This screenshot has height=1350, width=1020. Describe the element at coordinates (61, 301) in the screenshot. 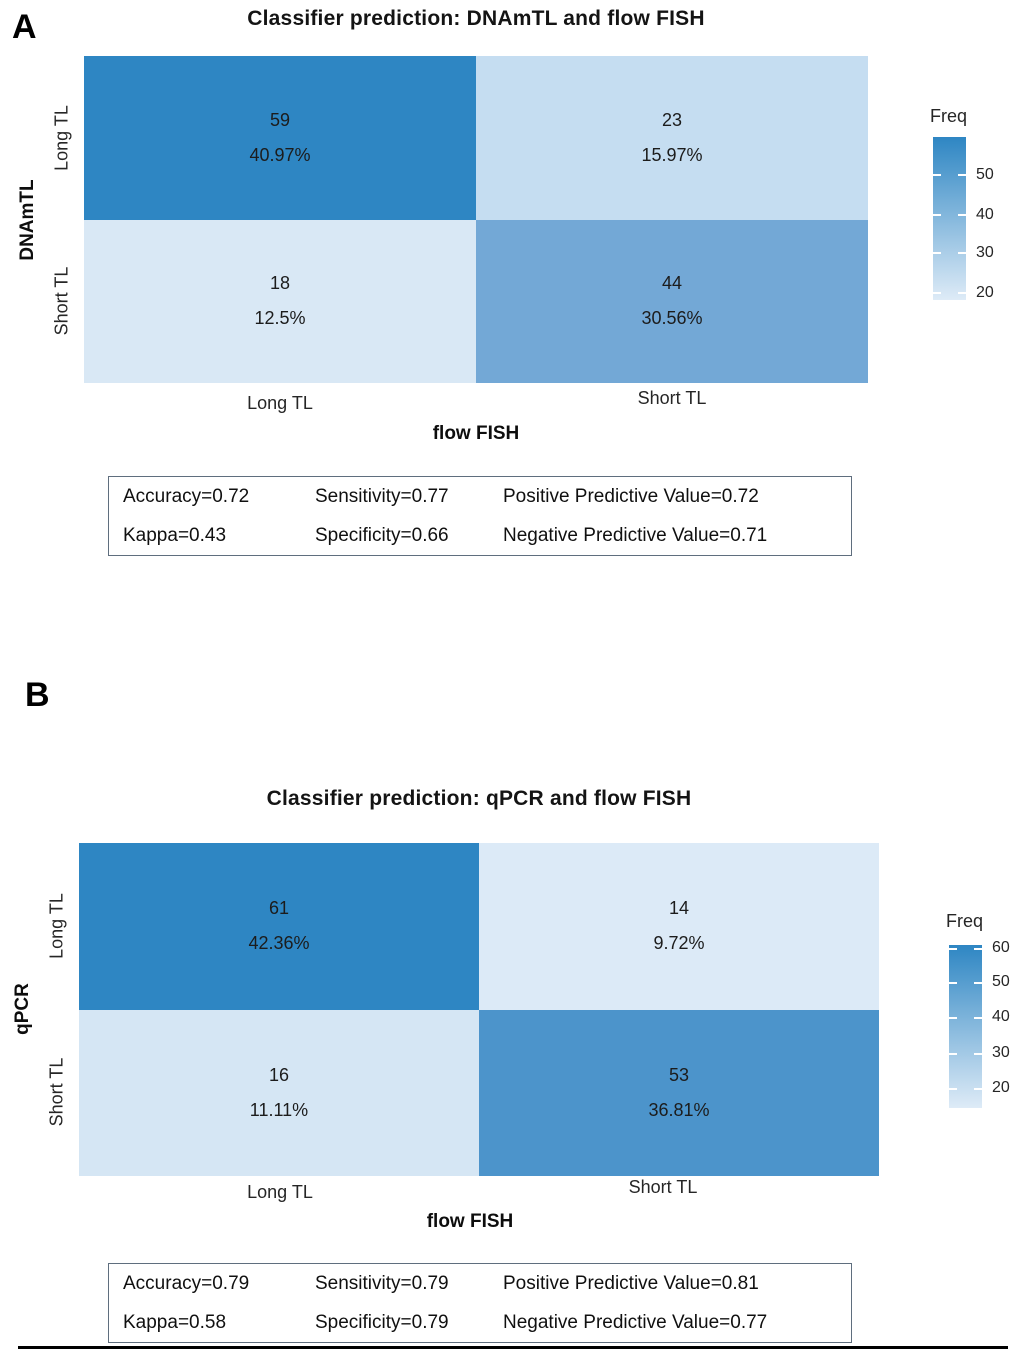

I see `panel-a-row-label-short-tl: Short TL` at that location.